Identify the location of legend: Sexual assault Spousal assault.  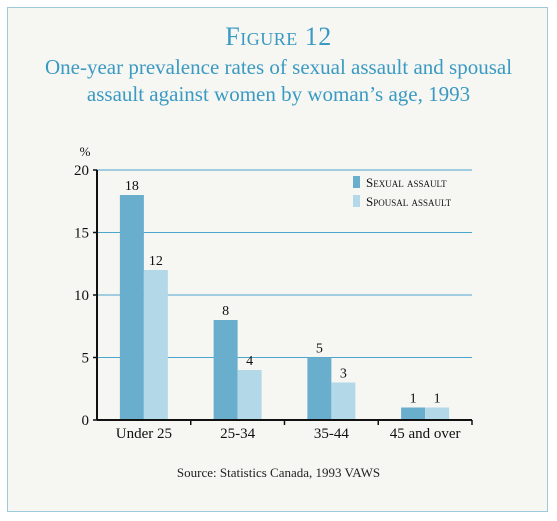
(402, 192).